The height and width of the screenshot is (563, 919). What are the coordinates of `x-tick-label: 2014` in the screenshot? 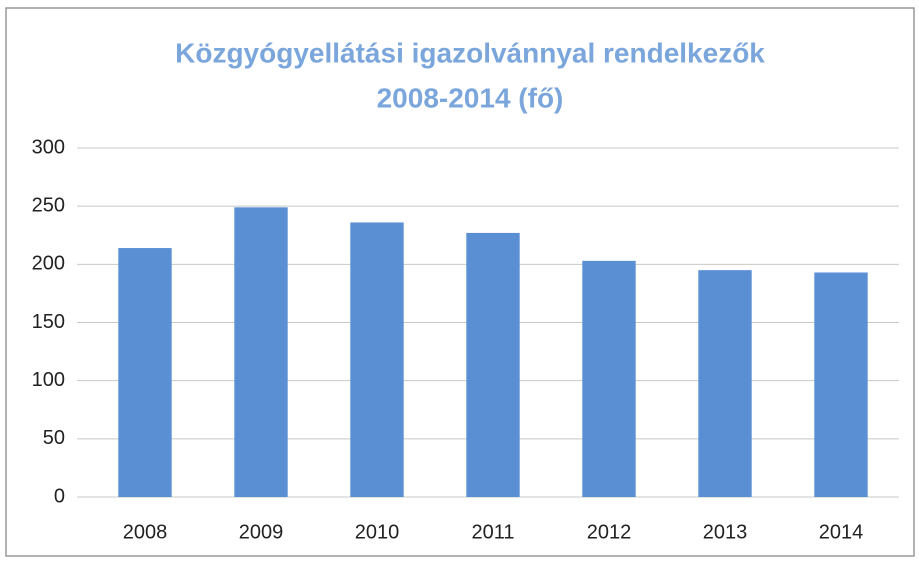 It's located at (841, 532).